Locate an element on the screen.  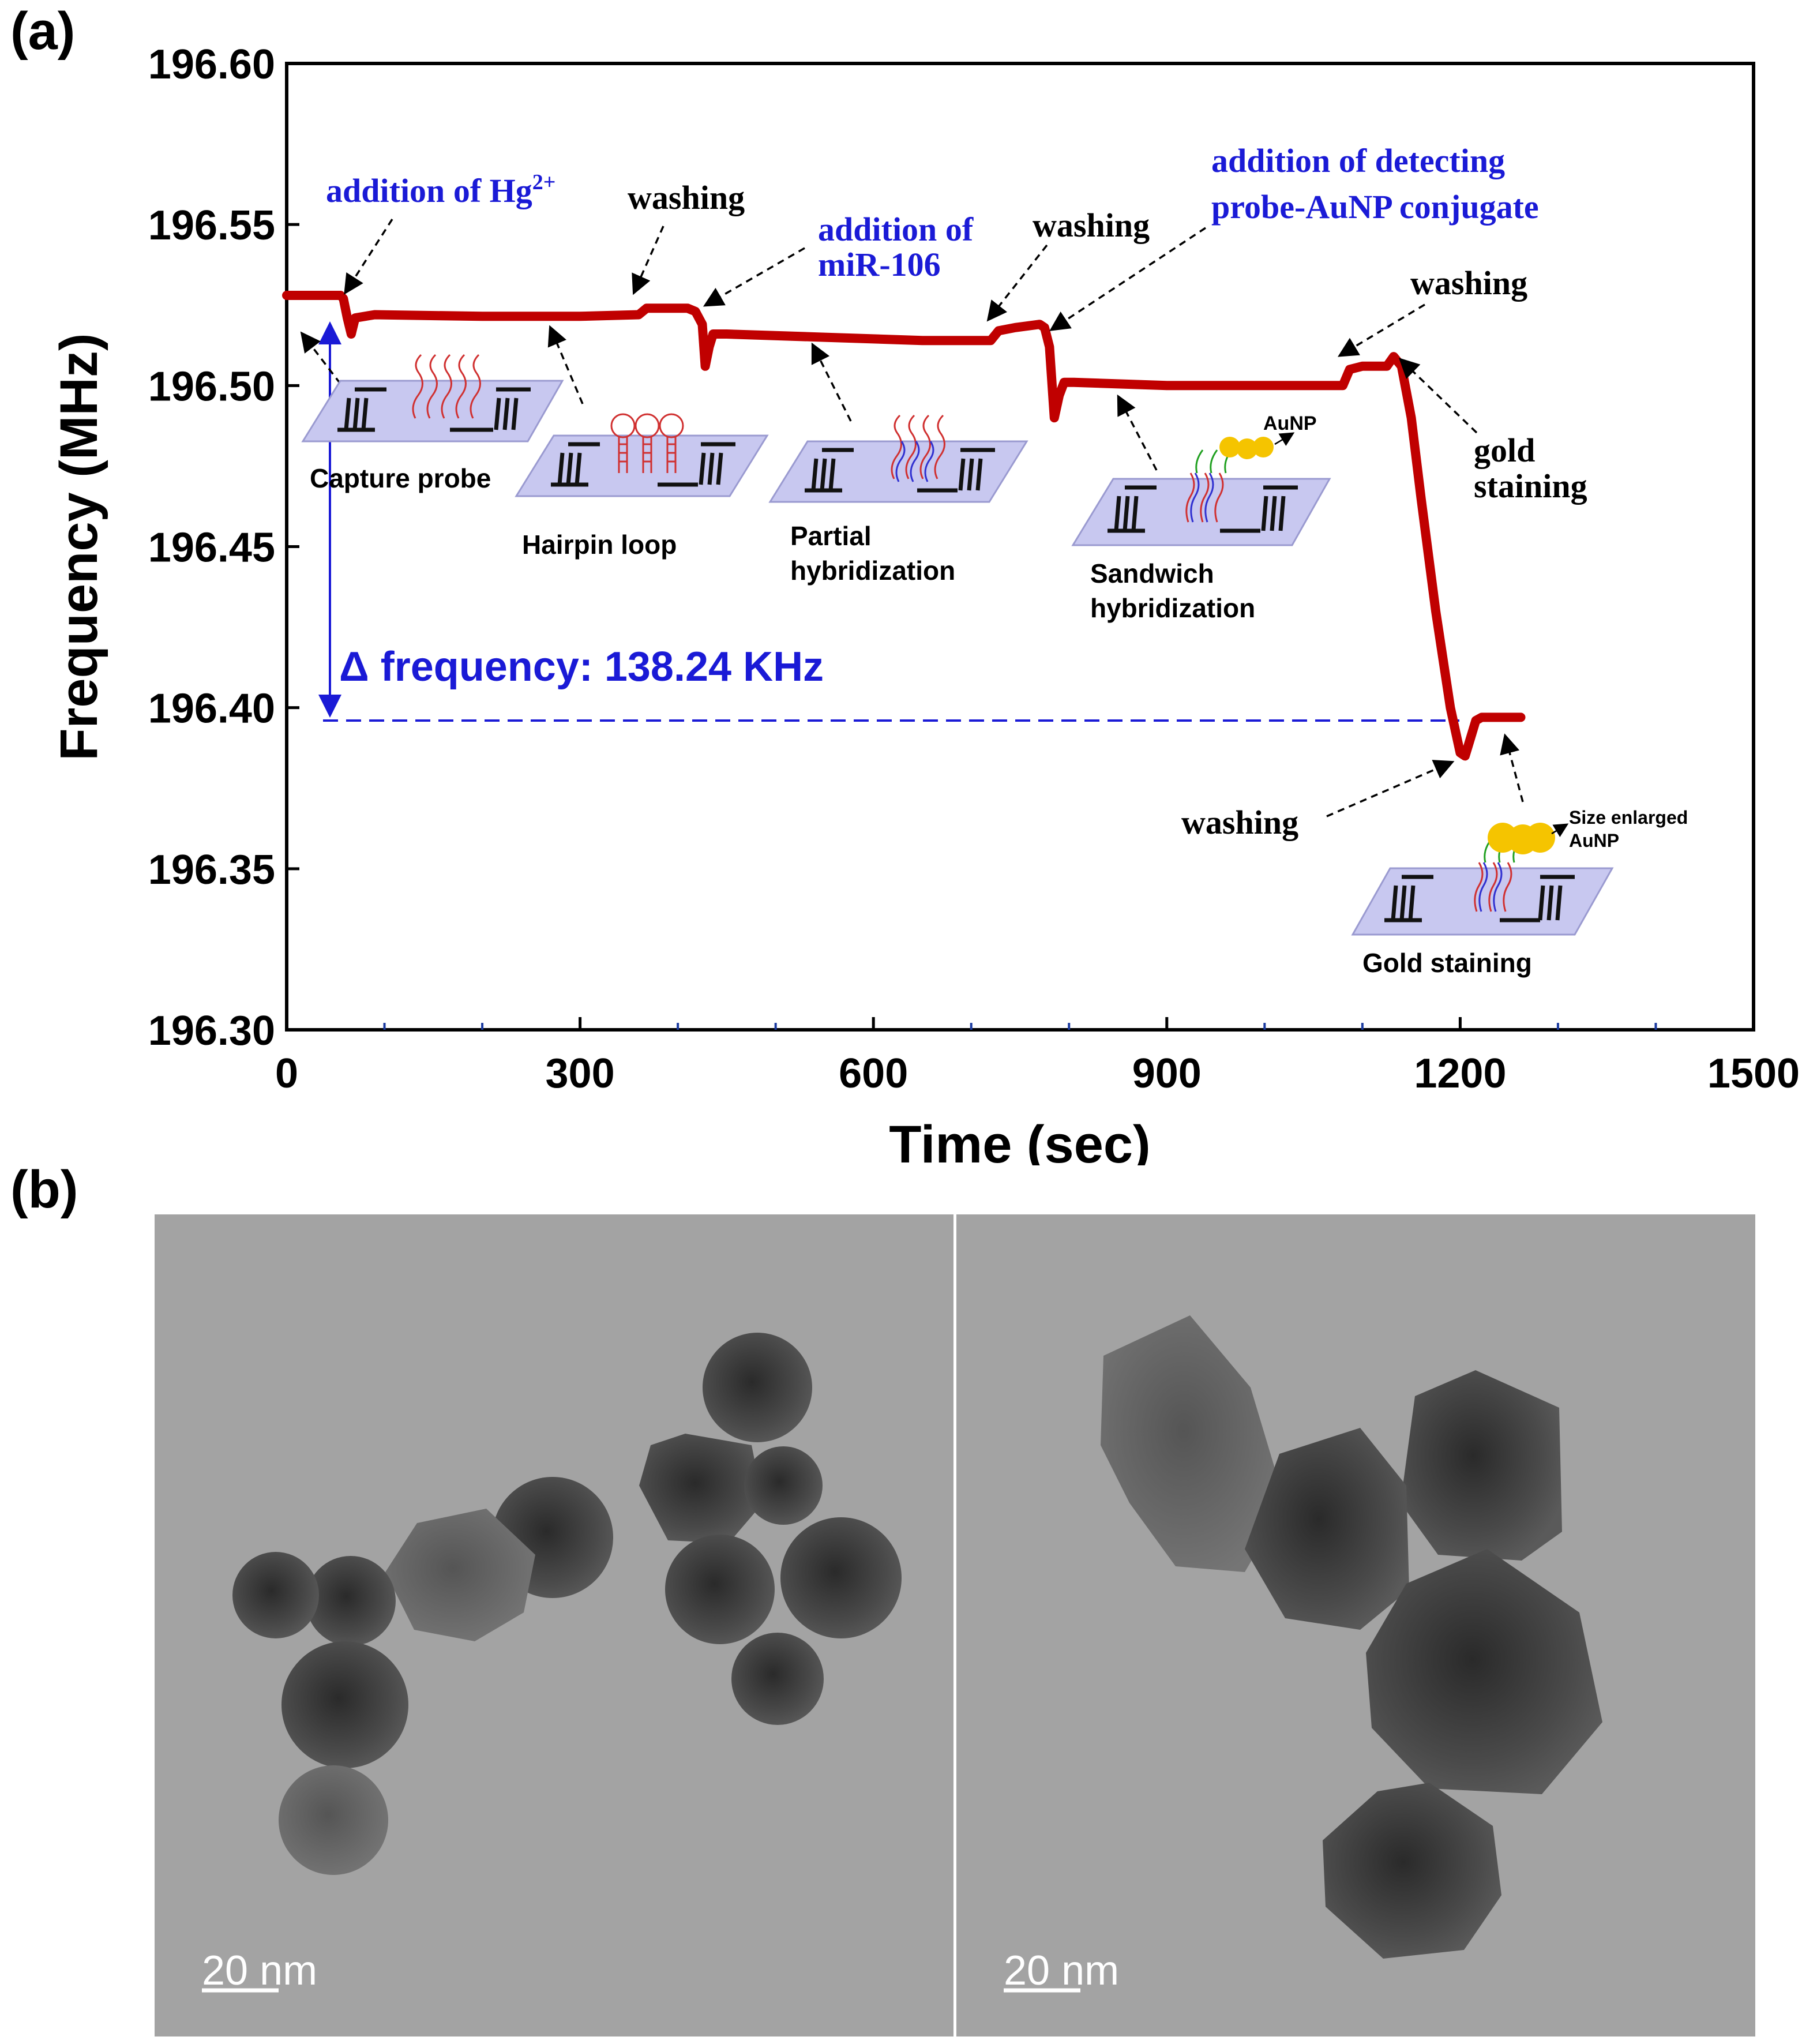
annotation-gold-line2: staining is located at coordinates (1530, 486).